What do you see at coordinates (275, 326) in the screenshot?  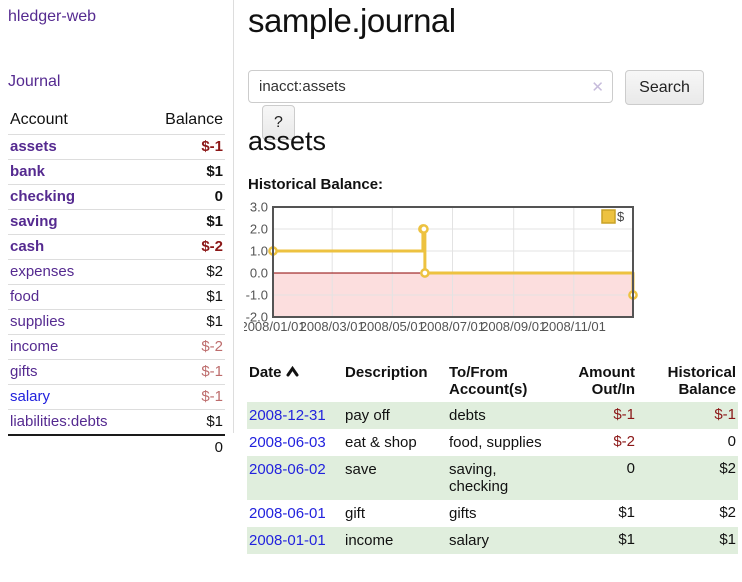 I see `svg-text: 2008/01/01` at bounding box center [275, 326].